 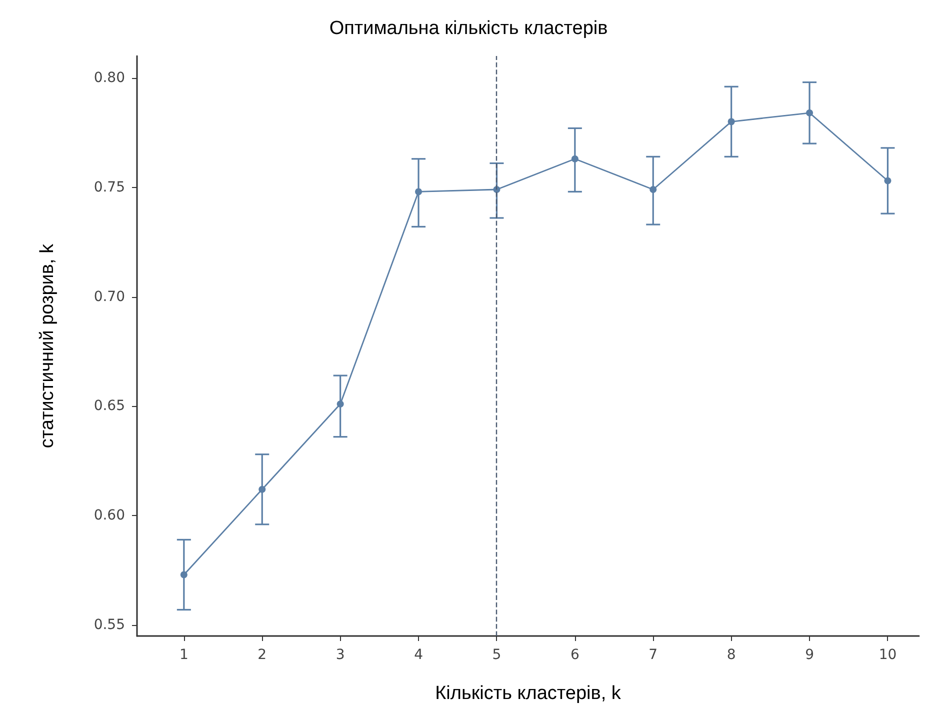 I want to click on y-axis-title: статистичний розрив, k, so click(x=47, y=345).